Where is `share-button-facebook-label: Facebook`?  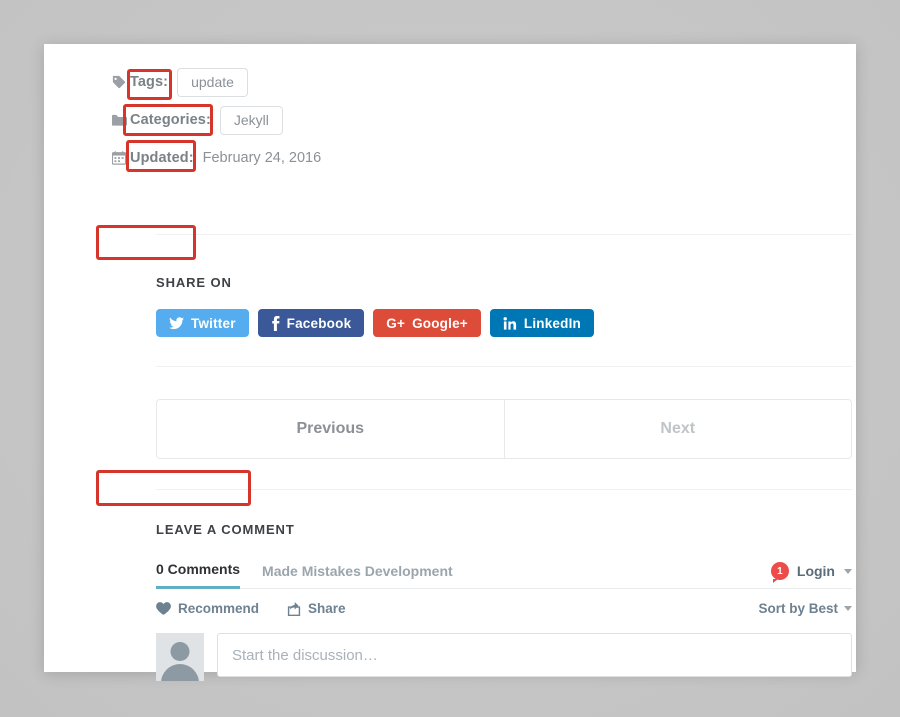
share-button-facebook-label: Facebook is located at coordinates (319, 323).